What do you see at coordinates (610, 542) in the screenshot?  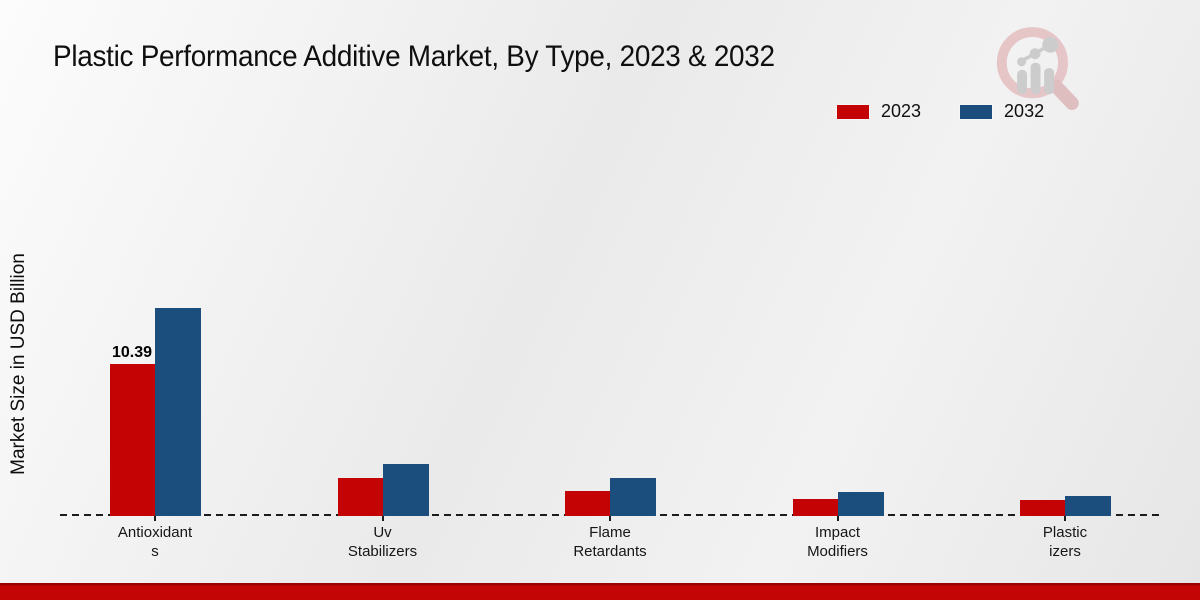 I see `x-label-flame-retardants: Flame Retardants` at bounding box center [610, 542].